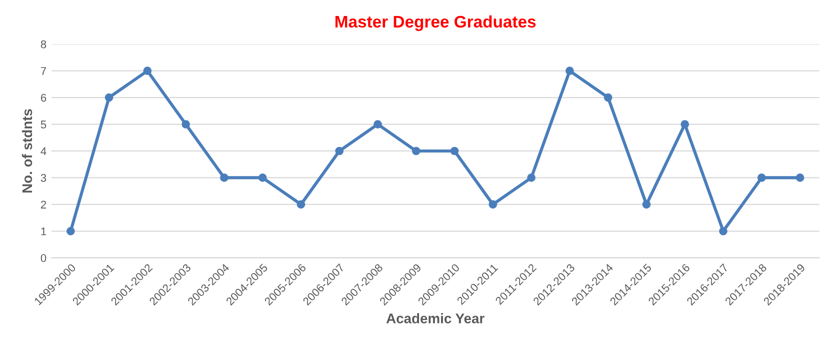  I want to click on y-tick-label: 2, so click(43, 204).